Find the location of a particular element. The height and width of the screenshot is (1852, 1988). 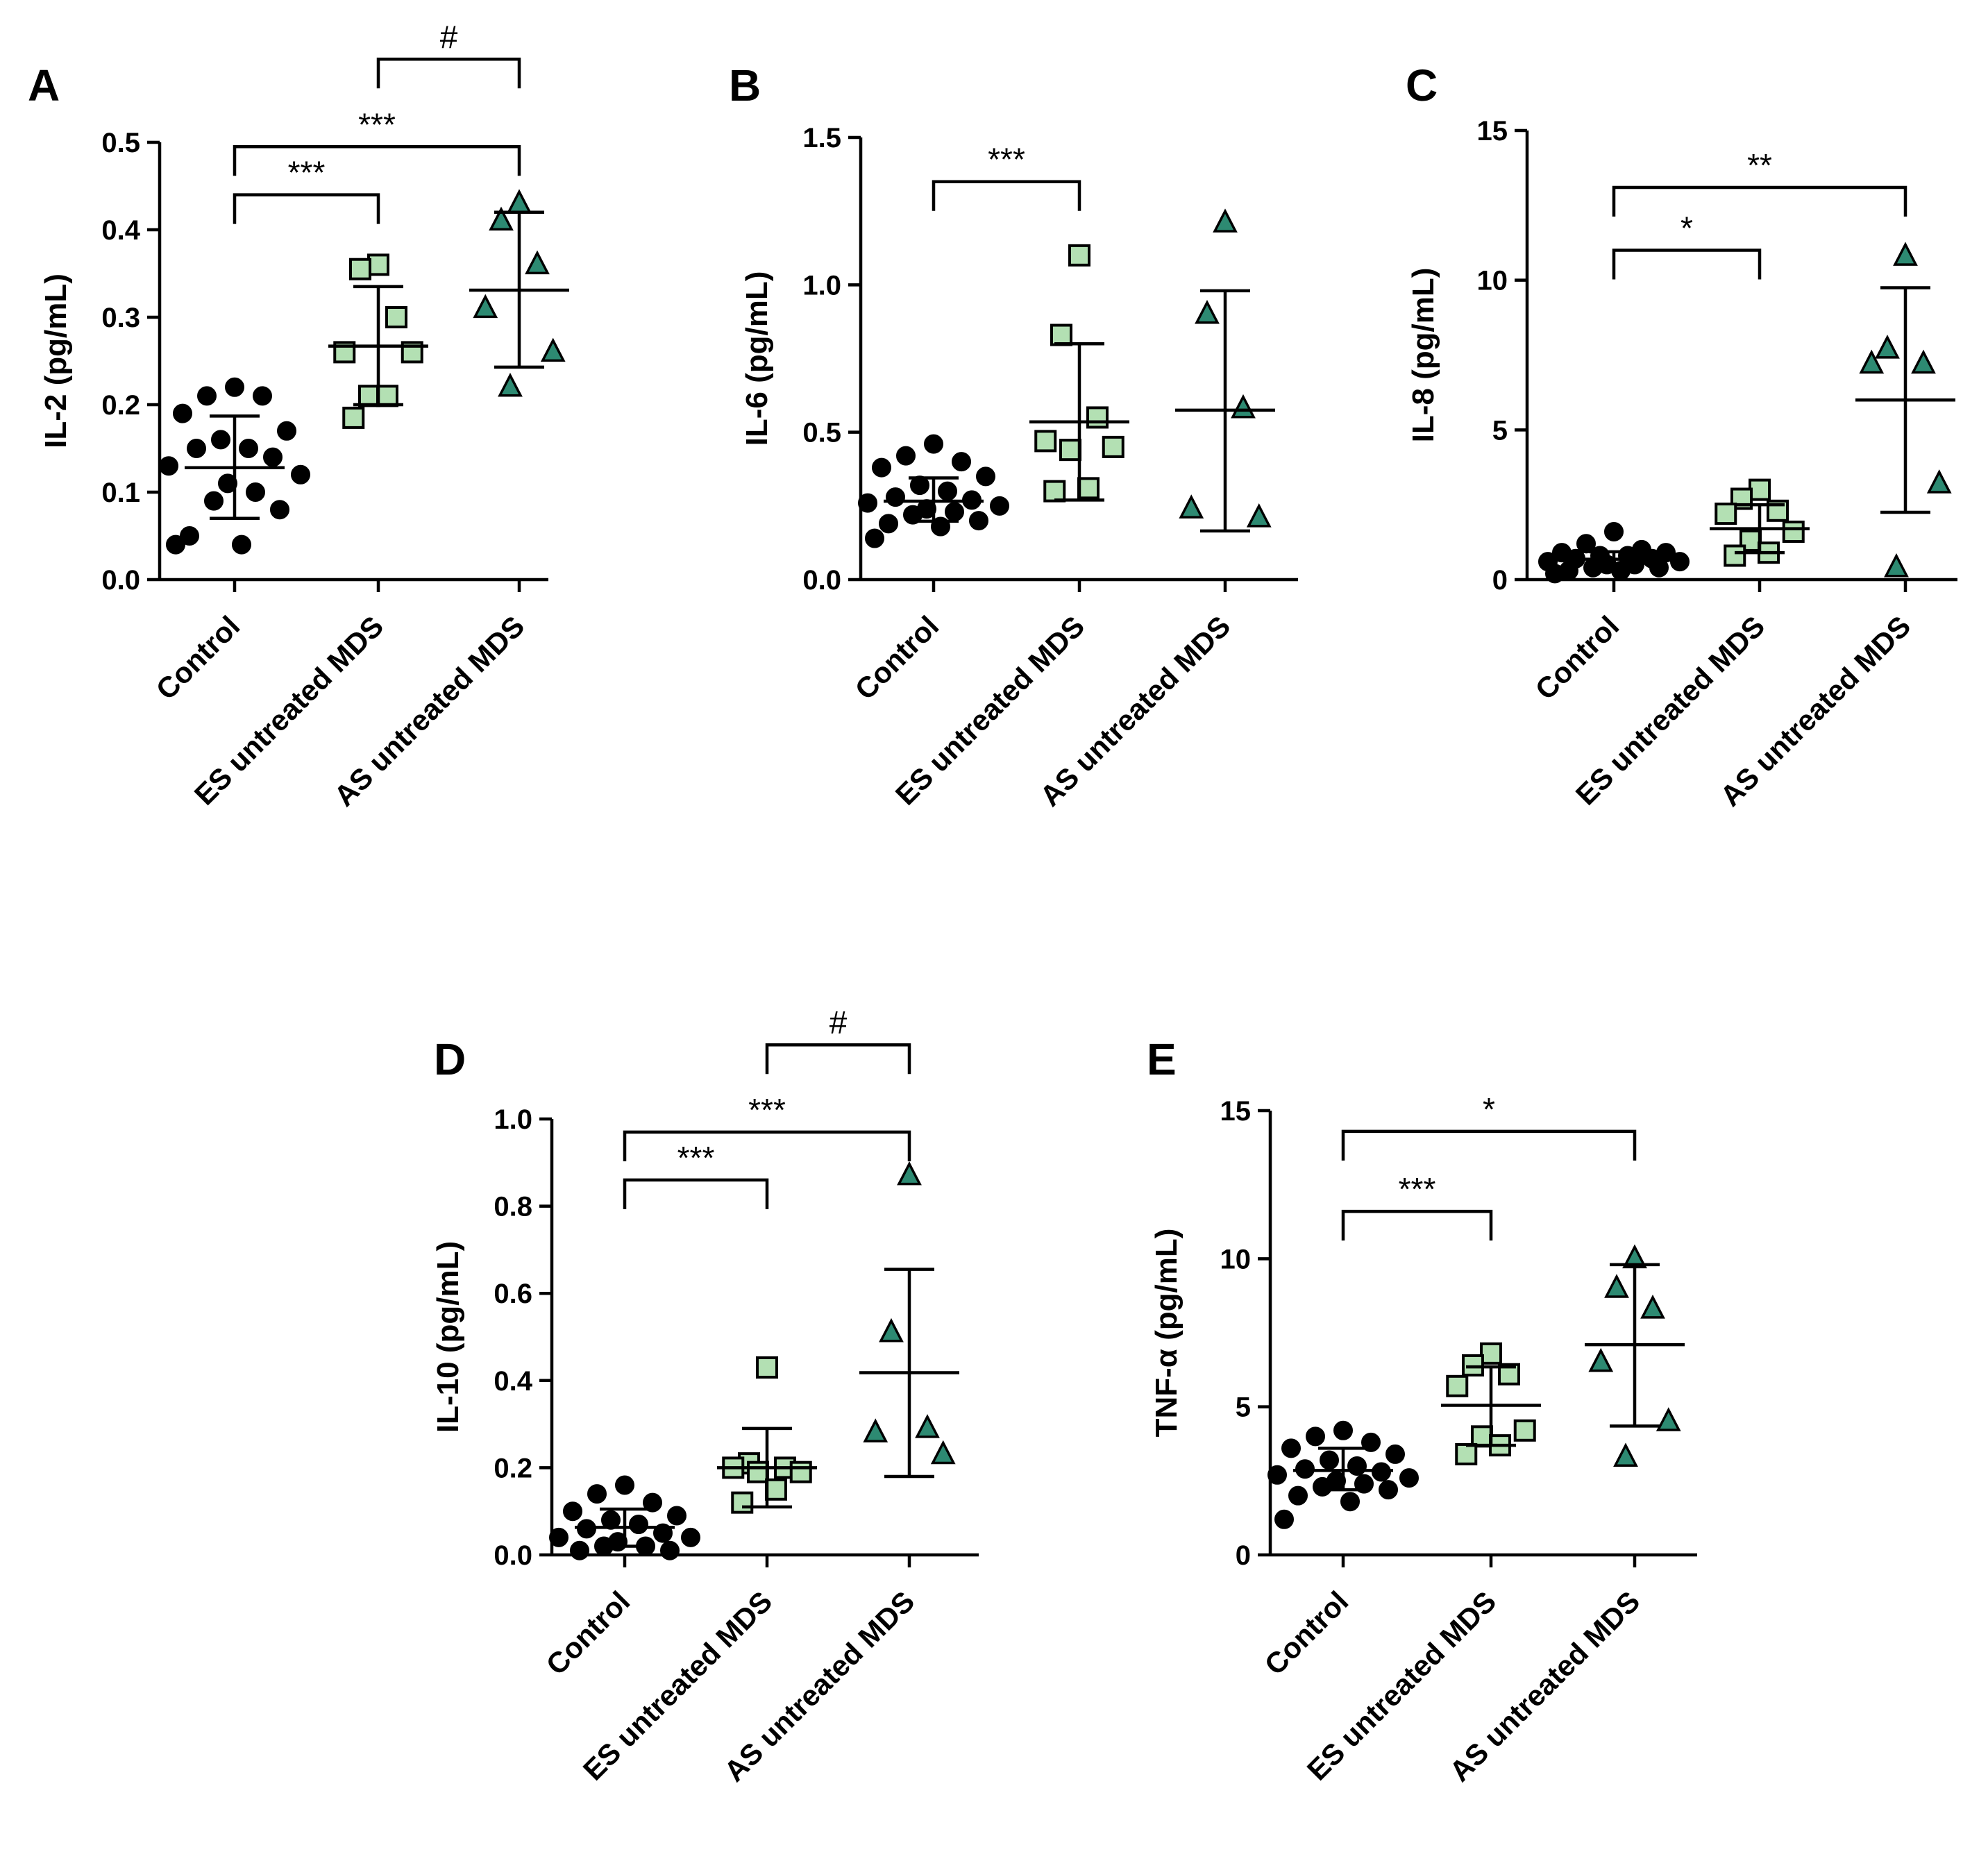

significance-label: ** is located at coordinates (1760, 165).